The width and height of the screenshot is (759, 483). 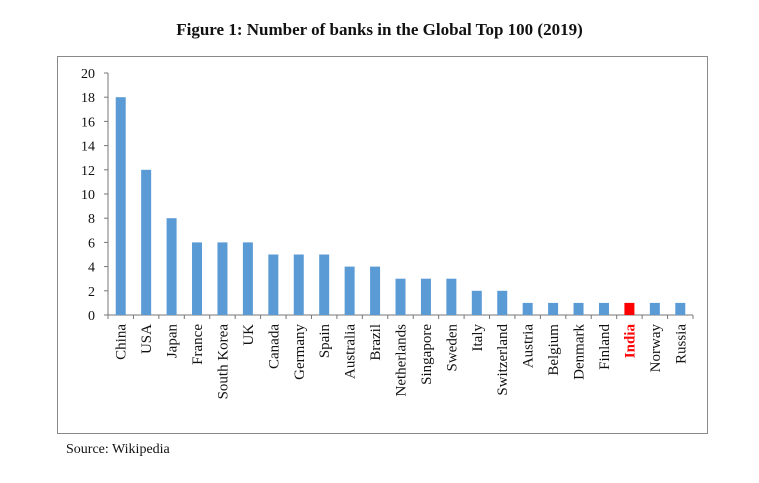 What do you see at coordinates (376, 342) in the screenshot?
I see `x-tick-label: Brazil` at bounding box center [376, 342].